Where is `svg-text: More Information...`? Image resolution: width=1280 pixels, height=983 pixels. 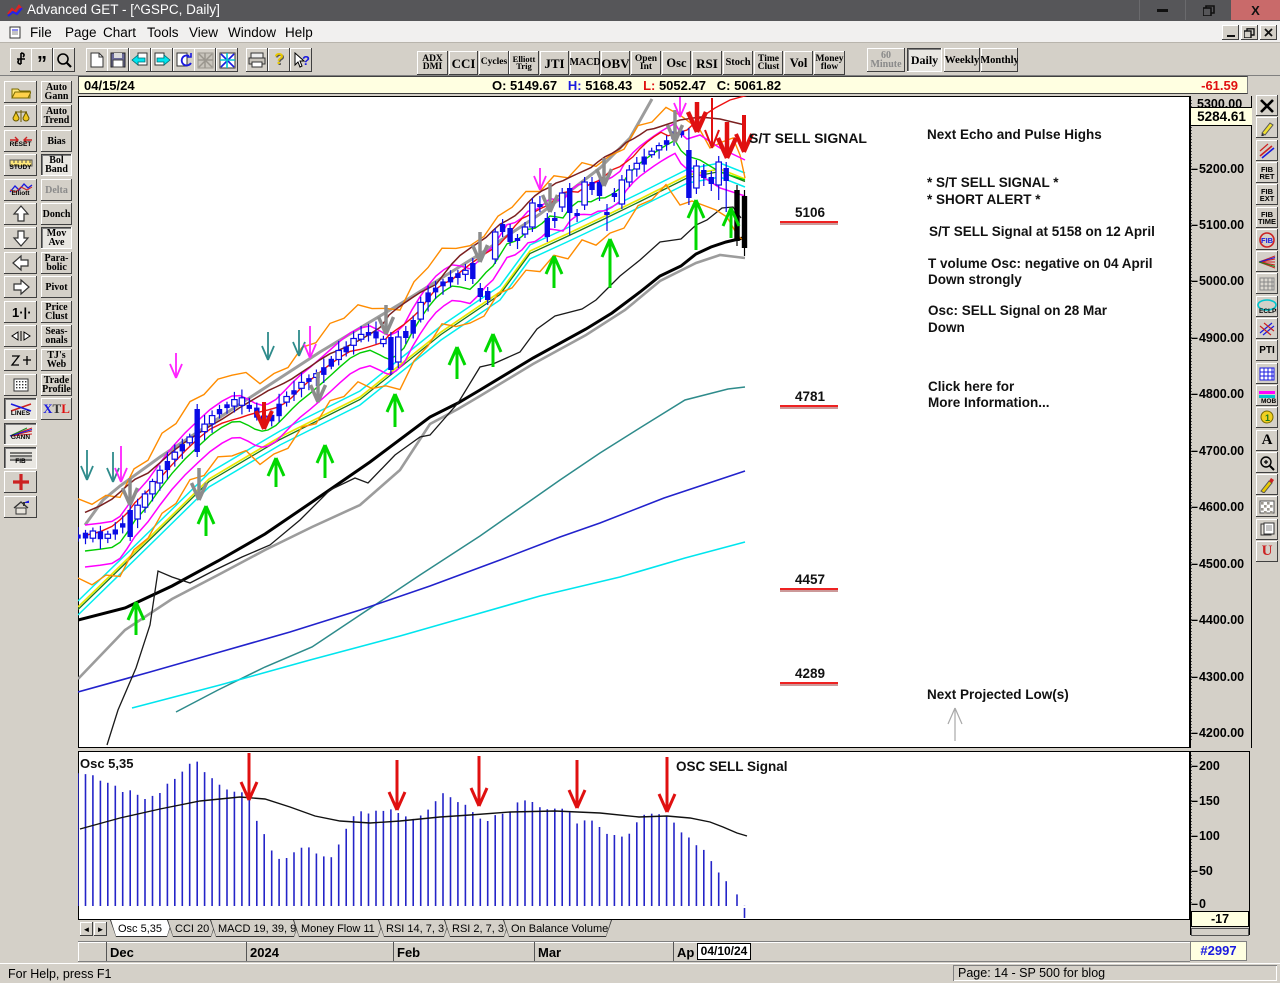 svg-text: More Information... is located at coordinates (989, 402).